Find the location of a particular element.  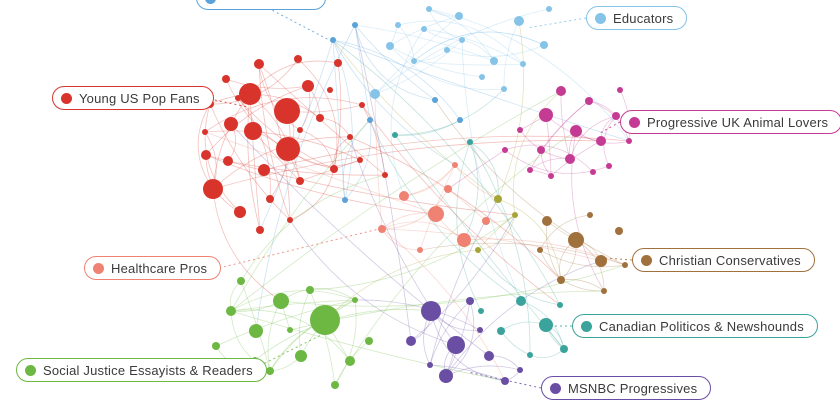

cluster-label-healthcare-pros: Healthcare Pros is located at coordinates (153, 268).